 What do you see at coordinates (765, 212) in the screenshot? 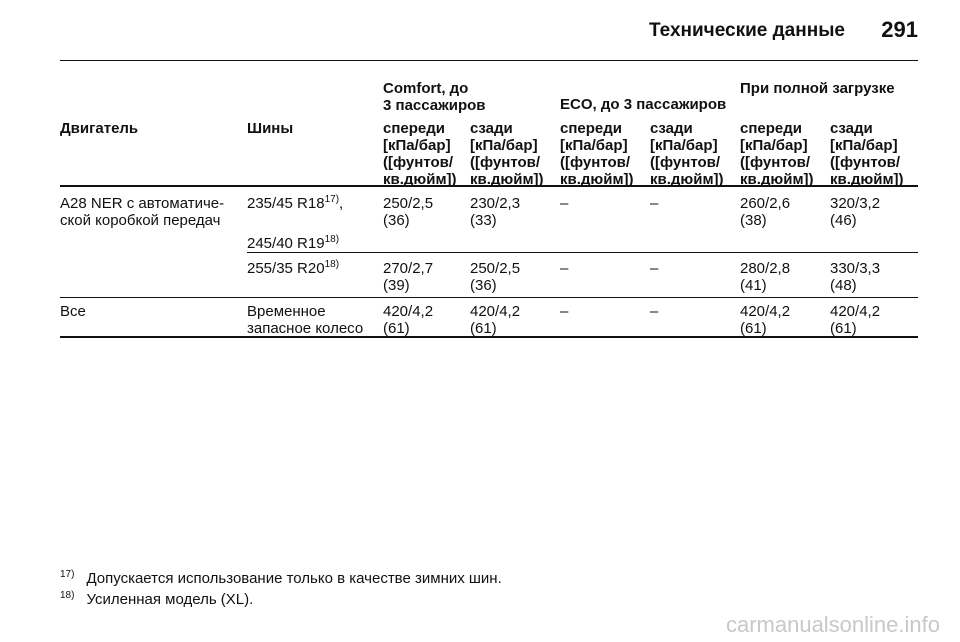
I see `pressure-cell: 260/2,6 (38)` at bounding box center [765, 212].